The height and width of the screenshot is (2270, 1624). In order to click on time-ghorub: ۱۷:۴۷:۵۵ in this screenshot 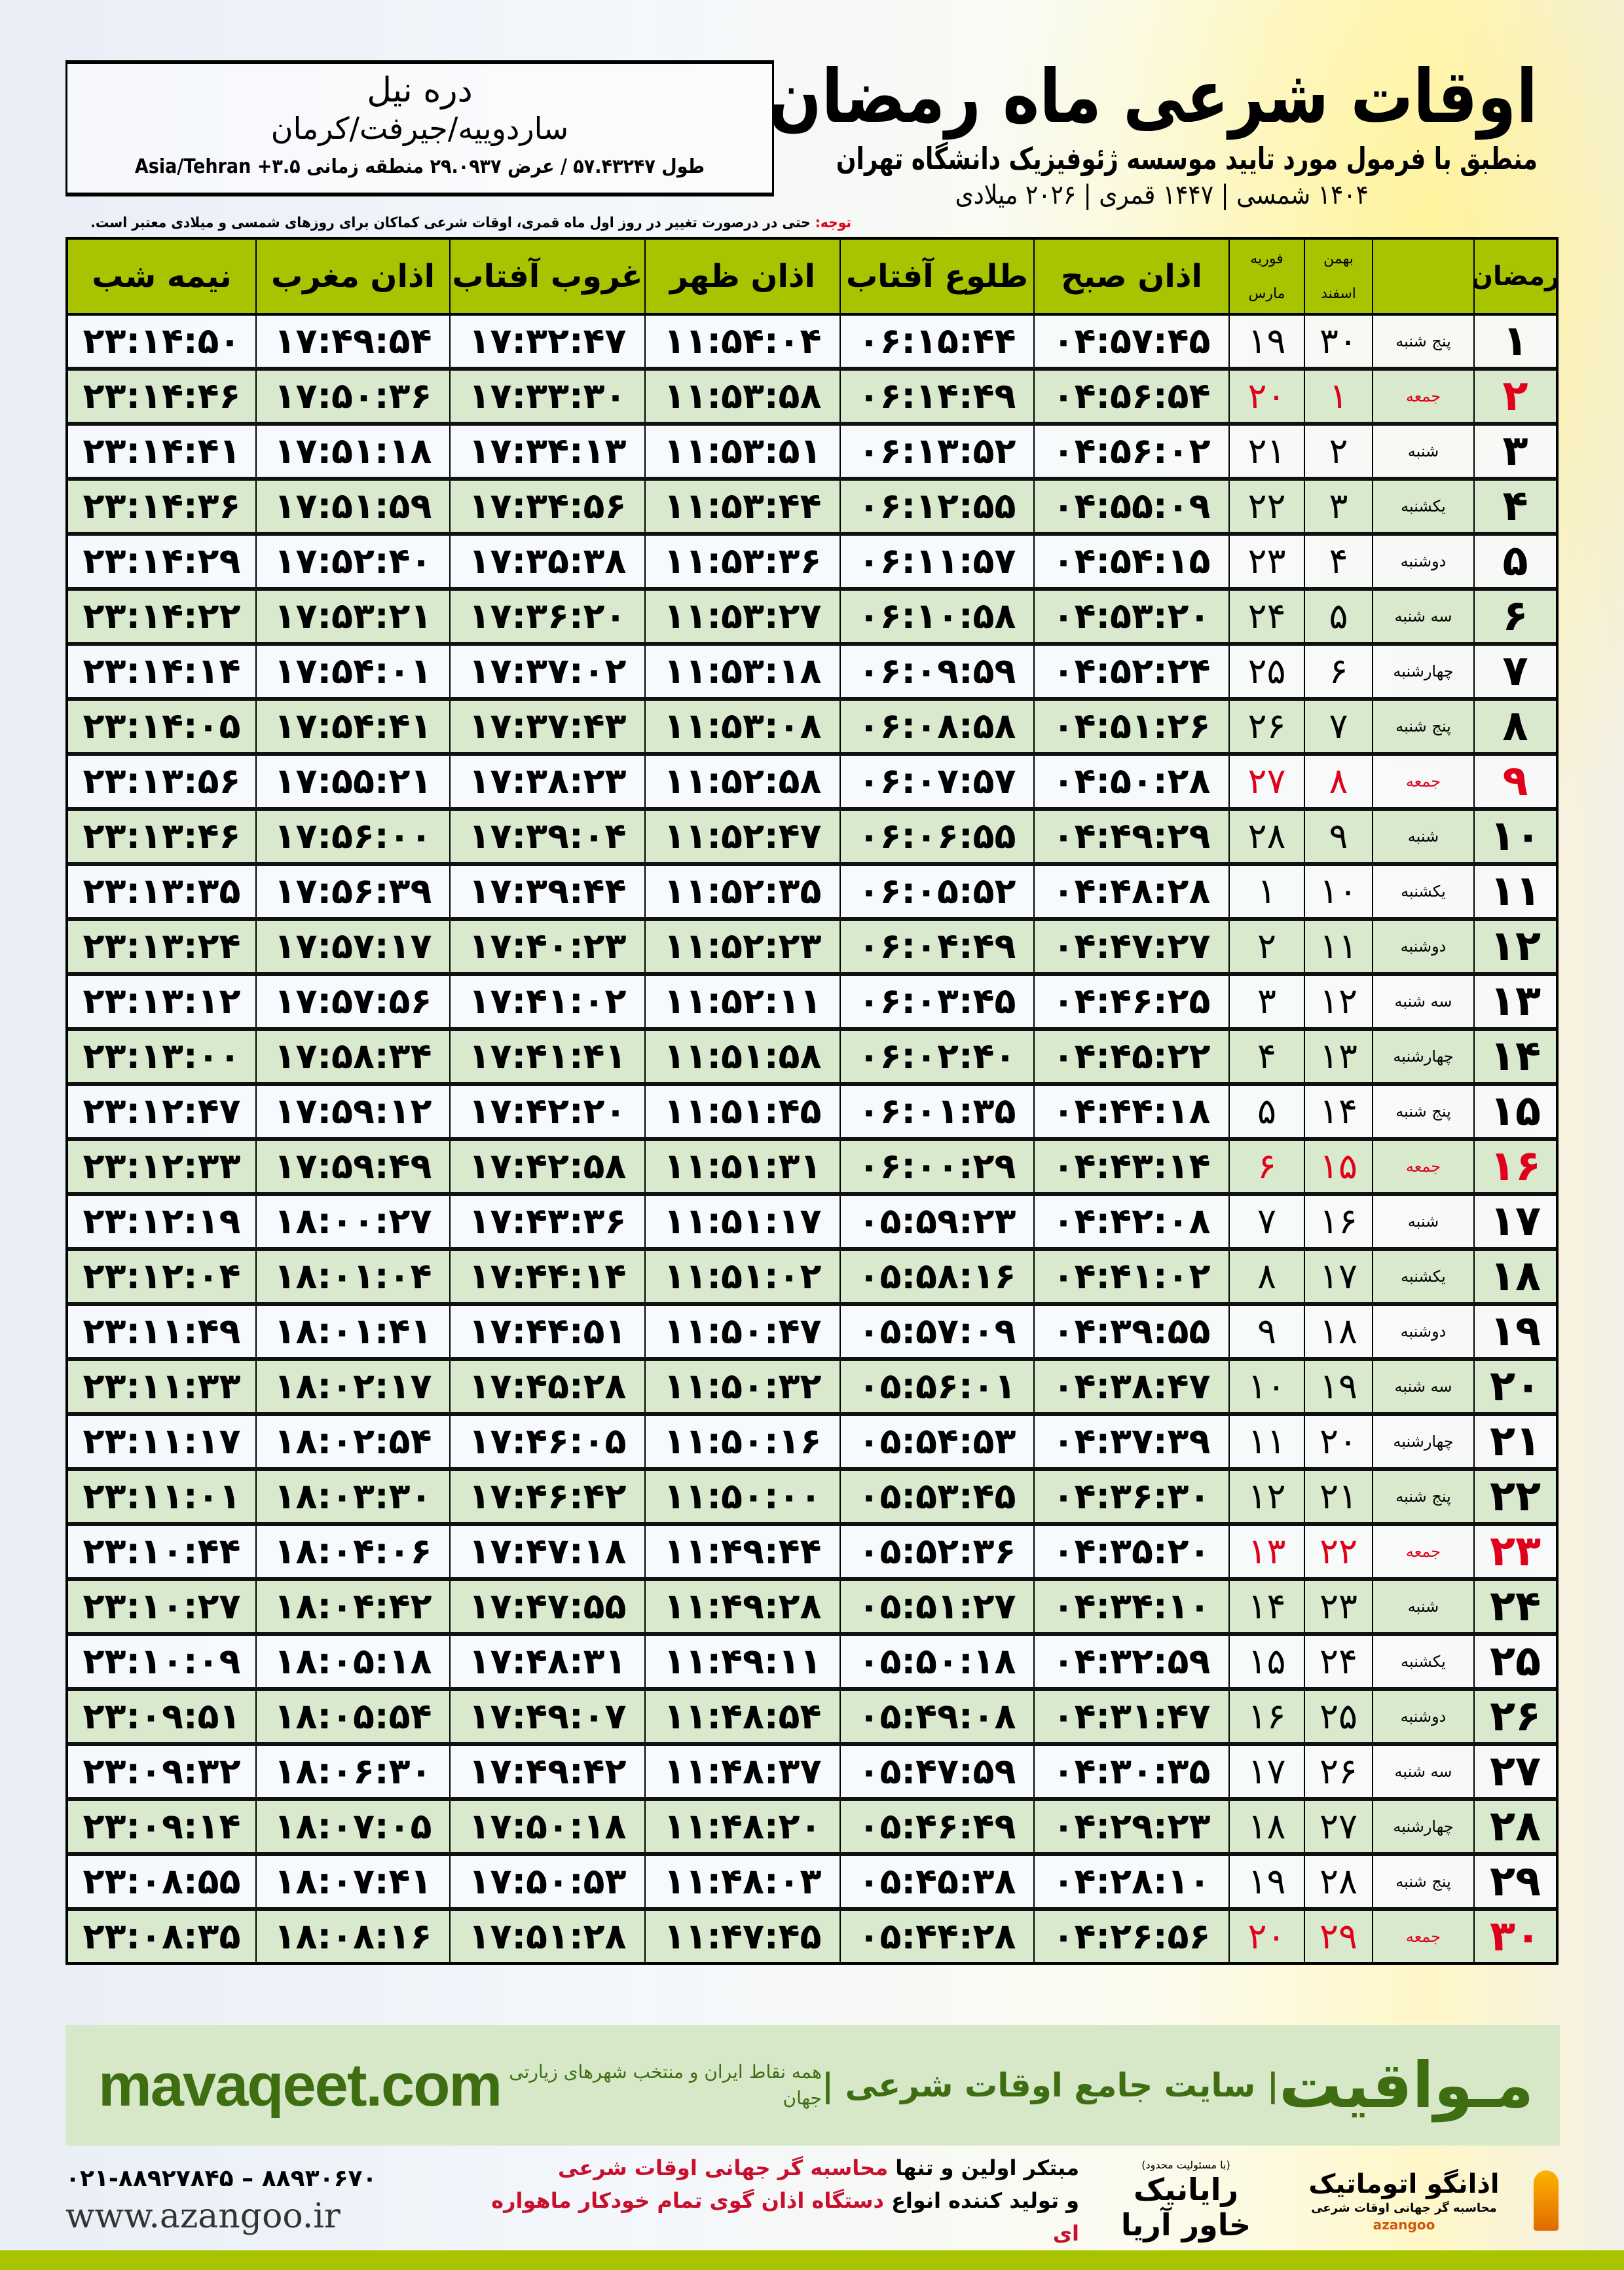, I will do `click(546, 1606)`.